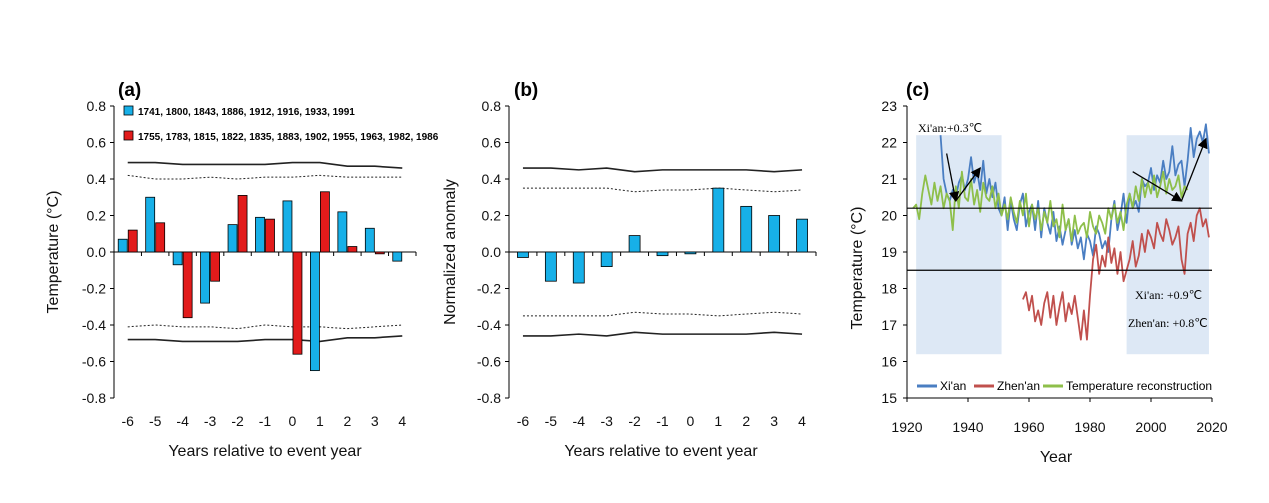  What do you see at coordinates (1056, 457) in the screenshot?
I see `panel-c-xlabel: Year` at bounding box center [1056, 457].